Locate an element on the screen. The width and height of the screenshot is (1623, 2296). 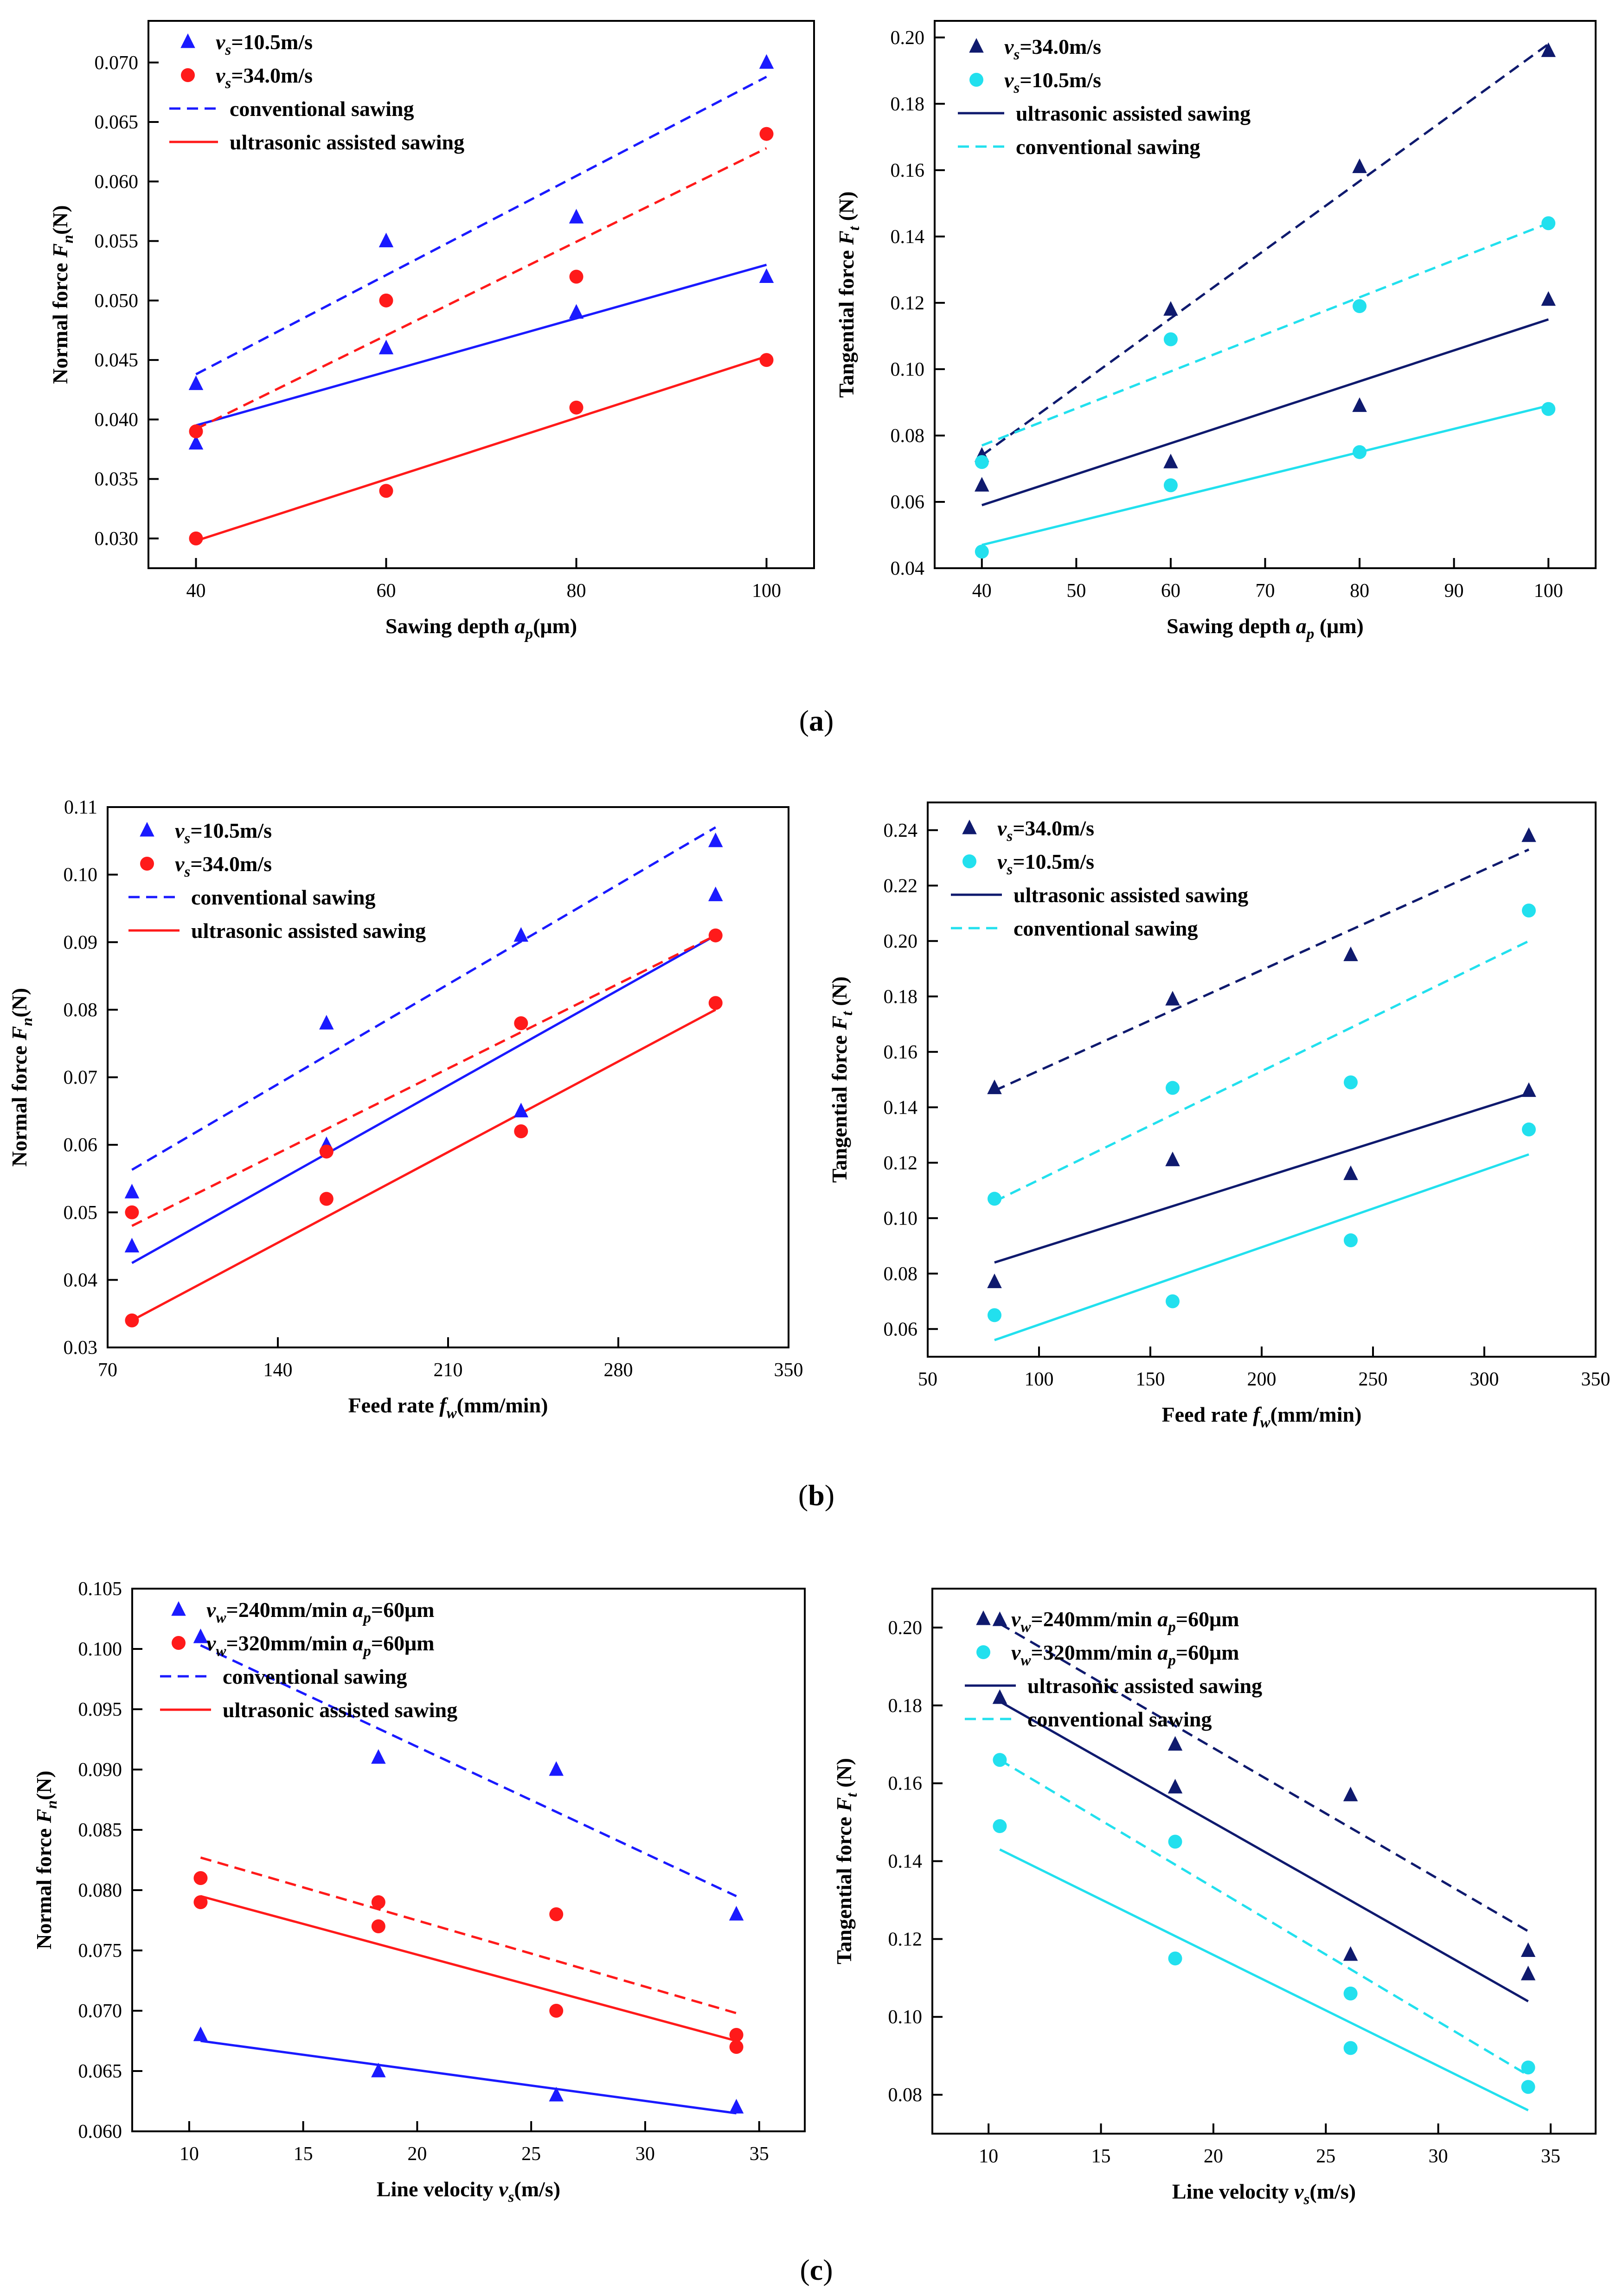
y-tick-label: 0.055 is located at coordinates (117, 241).